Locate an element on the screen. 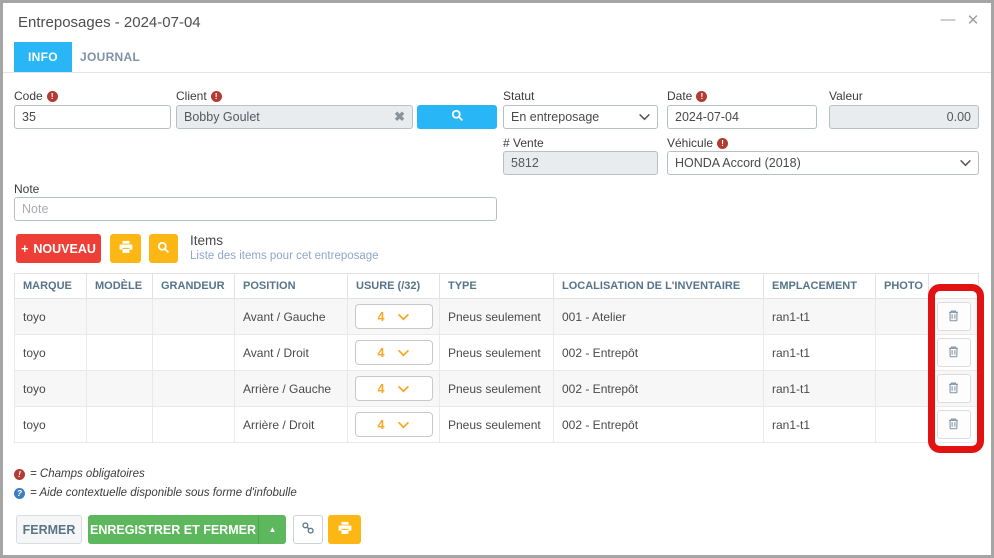  enregistrer-button: ENREGISTRER ET FERMER is located at coordinates (173, 529).